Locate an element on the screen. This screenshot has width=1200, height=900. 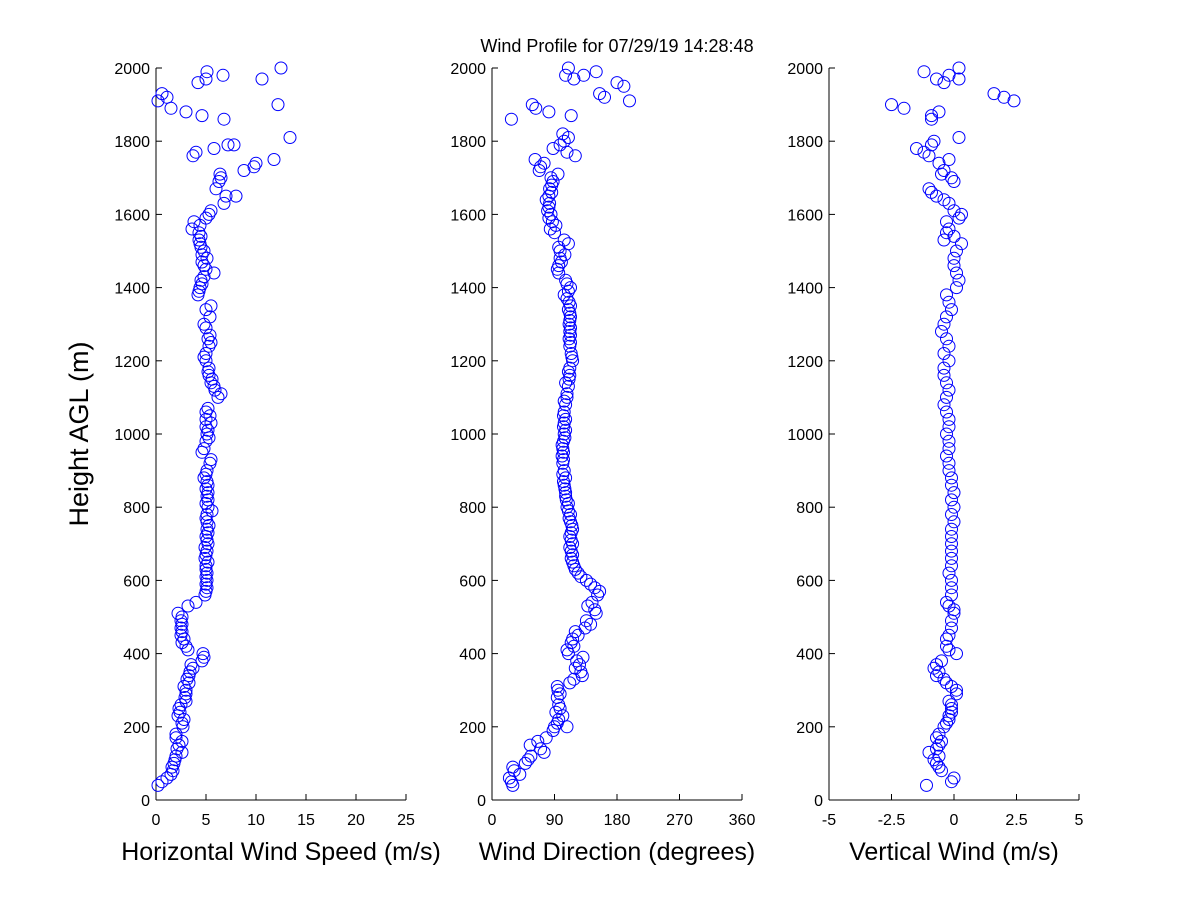
y-tick-label: 200 is located at coordinates (809, 728).